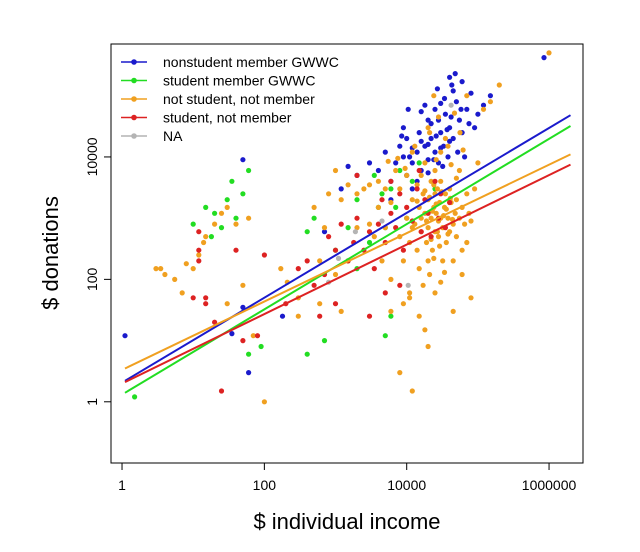 Image resolution: width=640 pixels, height=552 pixels. Describe the element at coordinates (239, 81) in the screenshot. I see `legend-label-student-member-gwwc: student member GWWC` at that location.